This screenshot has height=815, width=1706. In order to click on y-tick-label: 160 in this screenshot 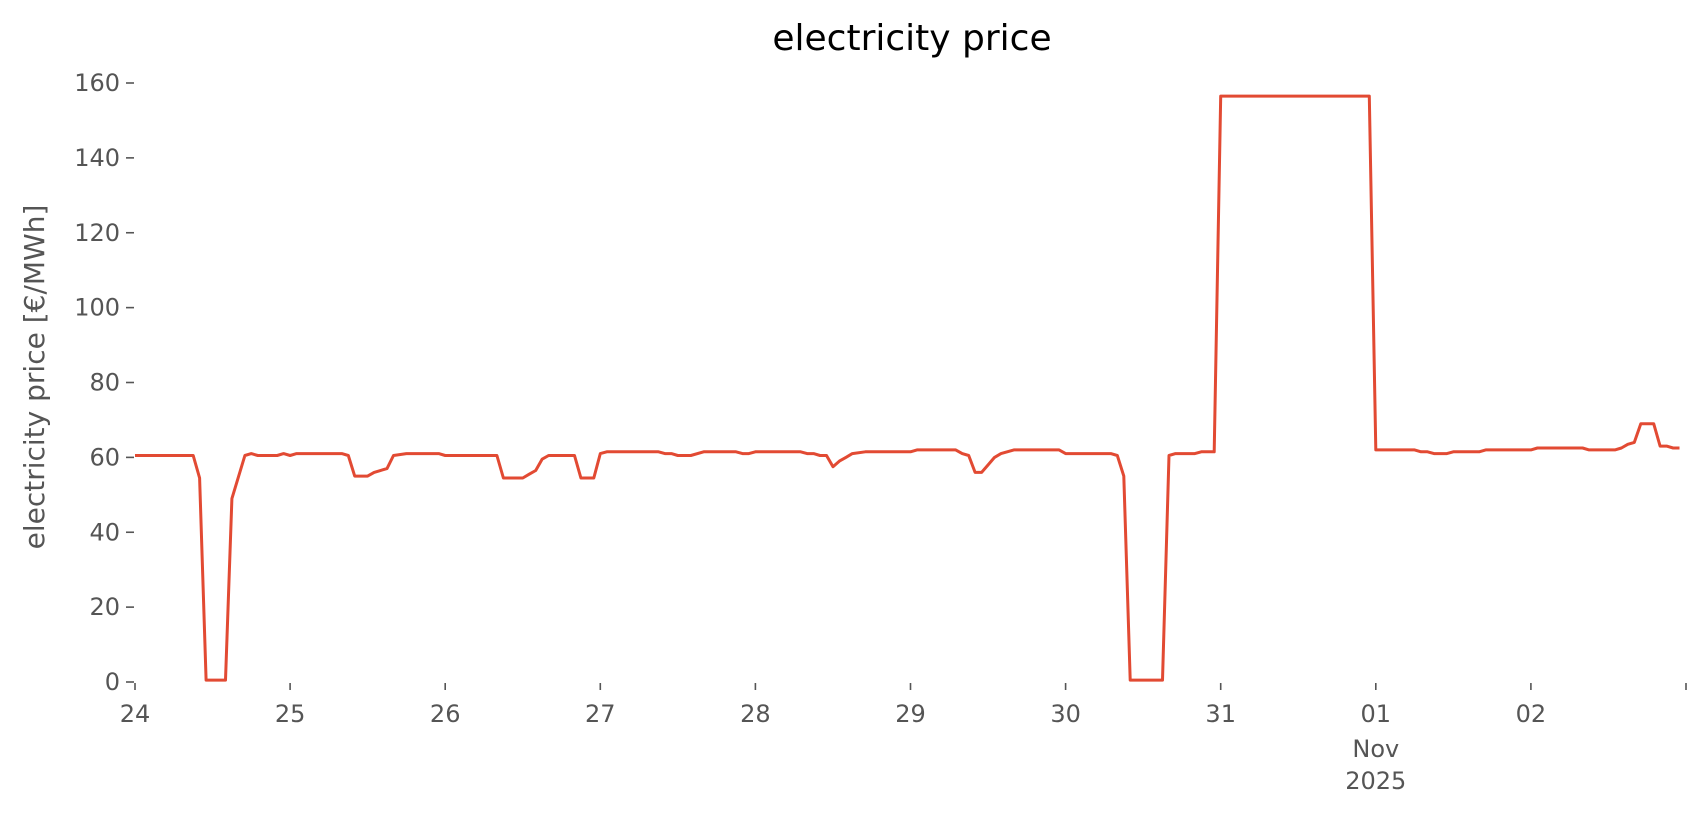, I will do `click(97, 83)`.